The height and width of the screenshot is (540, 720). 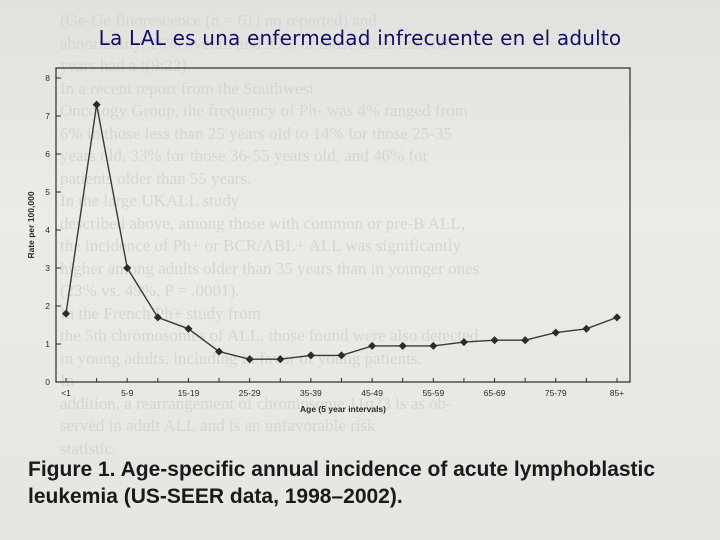 What do you see at coordinates (189, 393) in the screenshot?
I see `x-tick-label: 15-19` at bounding box center [189, 393].